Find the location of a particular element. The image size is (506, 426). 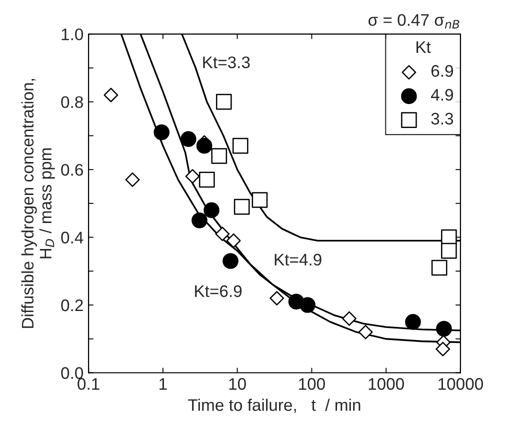

y-tick-label: 0.4 is located at coordinates (72, 238).